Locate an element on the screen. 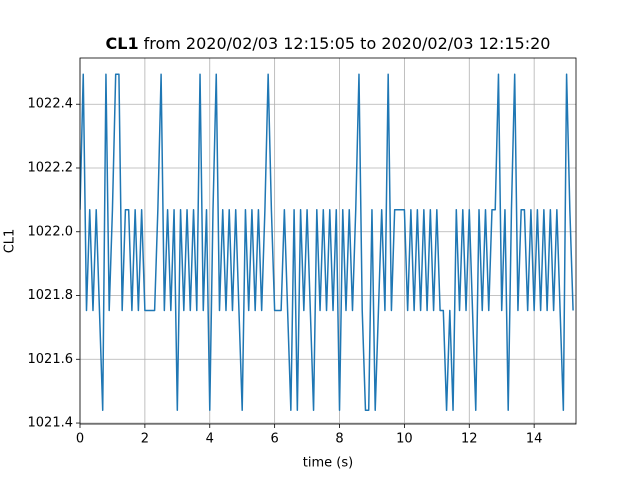 This screenshot has height=480, width=640. x-axis-label: time (s) is located at coordinates (328, 463).